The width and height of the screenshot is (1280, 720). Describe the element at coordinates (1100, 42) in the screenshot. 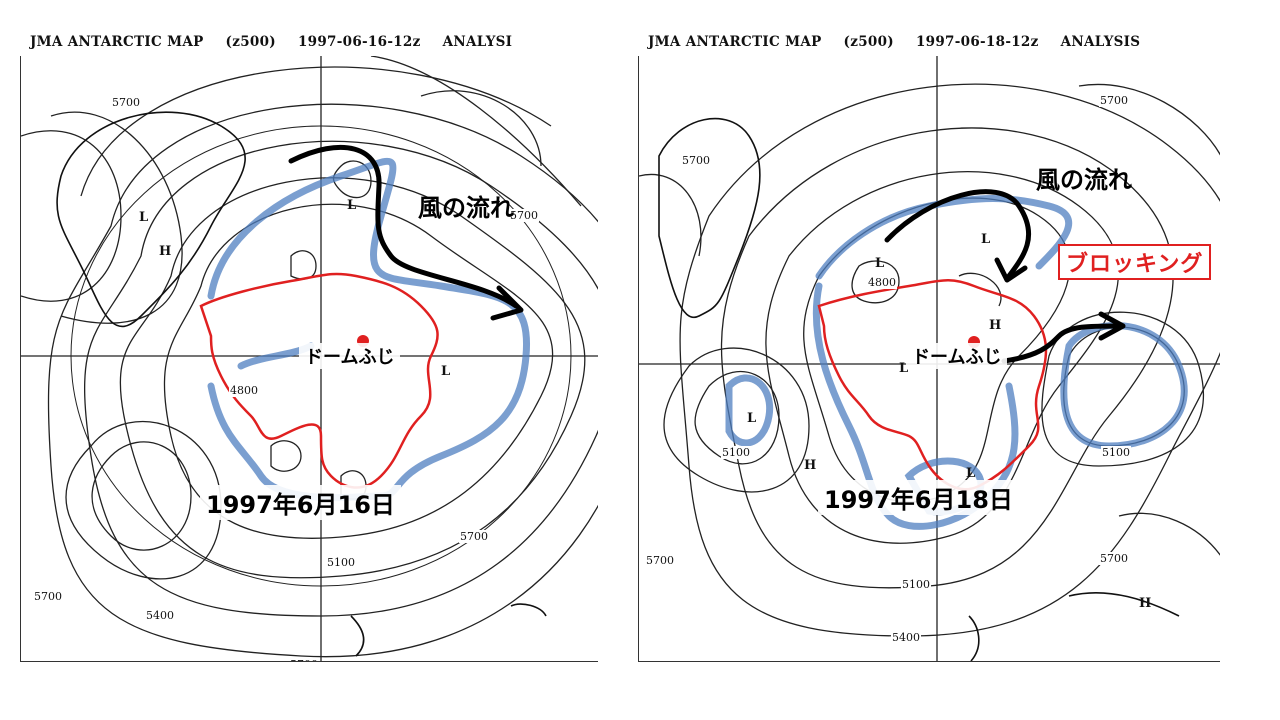

I see `map-type: ANALYSIS` at that location.